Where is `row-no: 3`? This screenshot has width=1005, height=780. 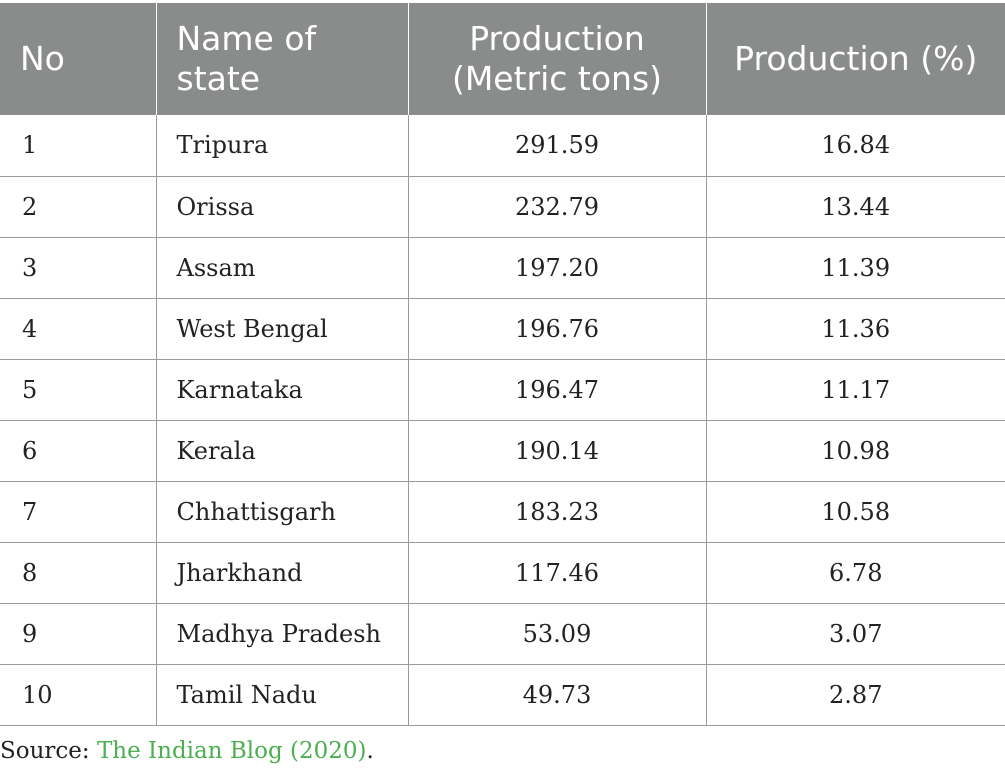 row-no: 3 is located at coordinates (78, 268).